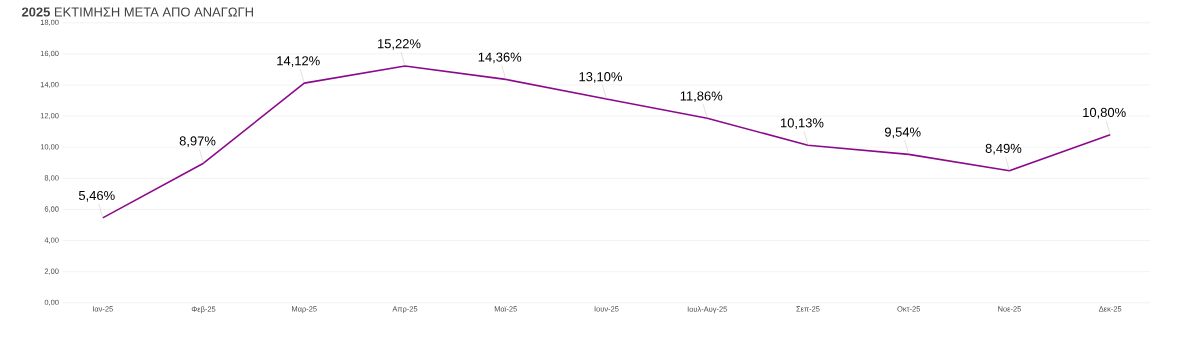 The image size is (1200, 337). I want to click on data-label: 9,54%, so click(902, 133).